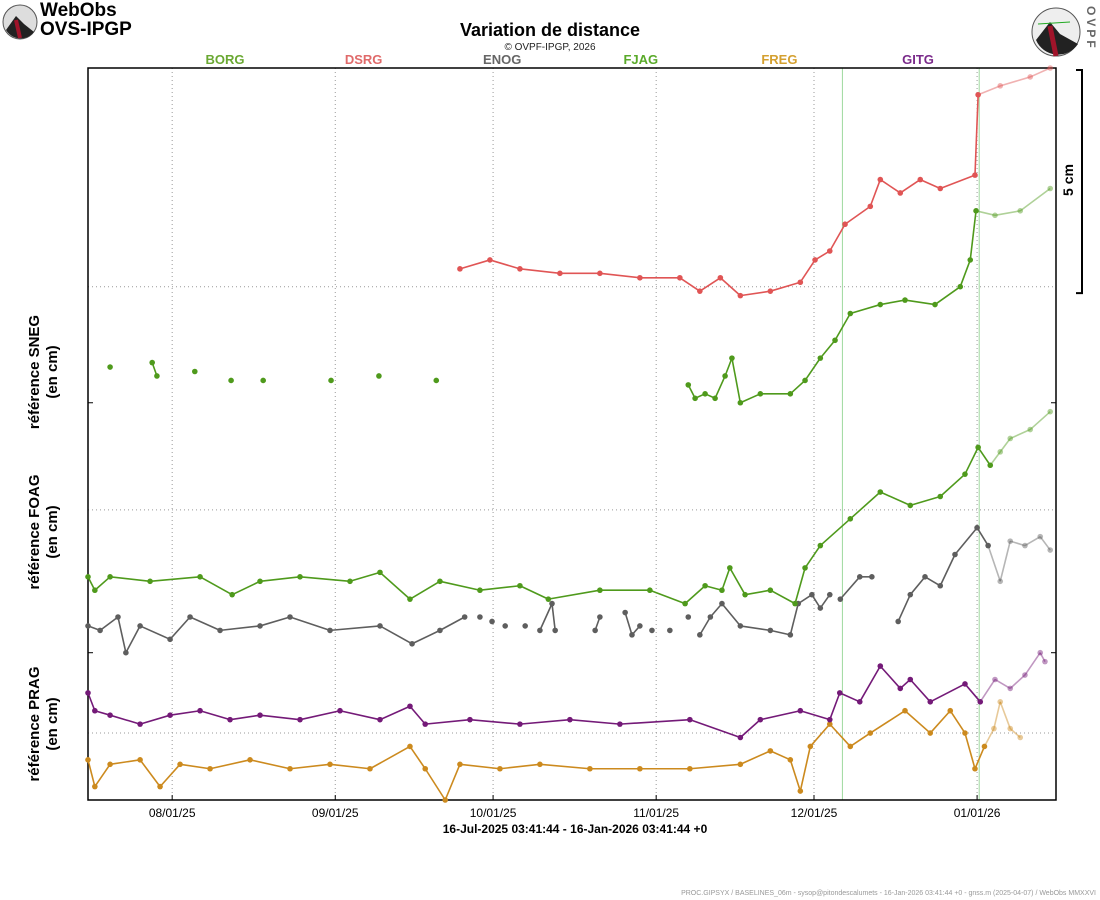  What do you see at coordinates (1079, 182) in the screenshot?
I see `scale-bar` at bounding box center [1079, 182].